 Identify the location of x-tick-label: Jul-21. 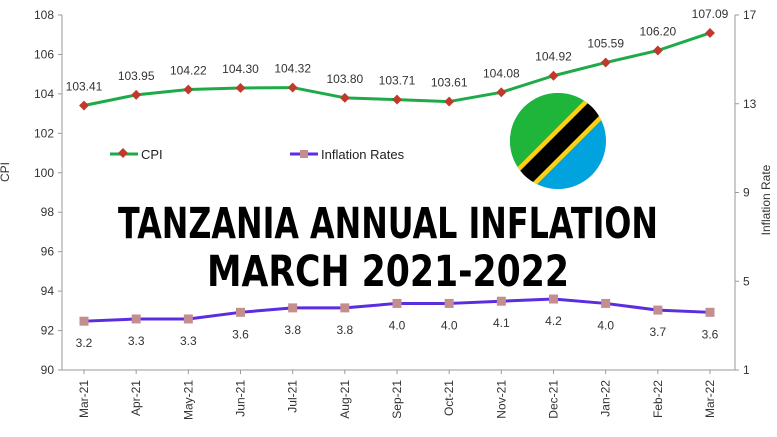
(293, 396).